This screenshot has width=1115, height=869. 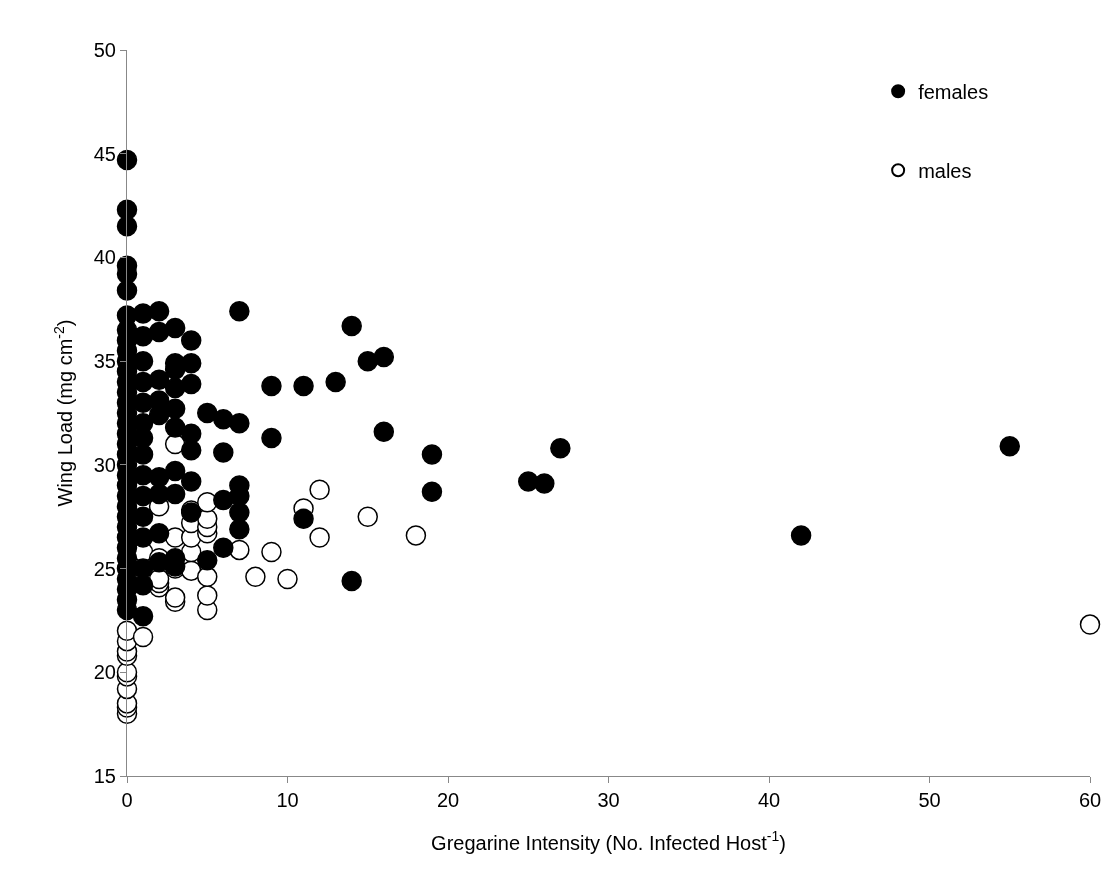 I want to click on x-tick-label: 60, so click(x=1090, y=800).